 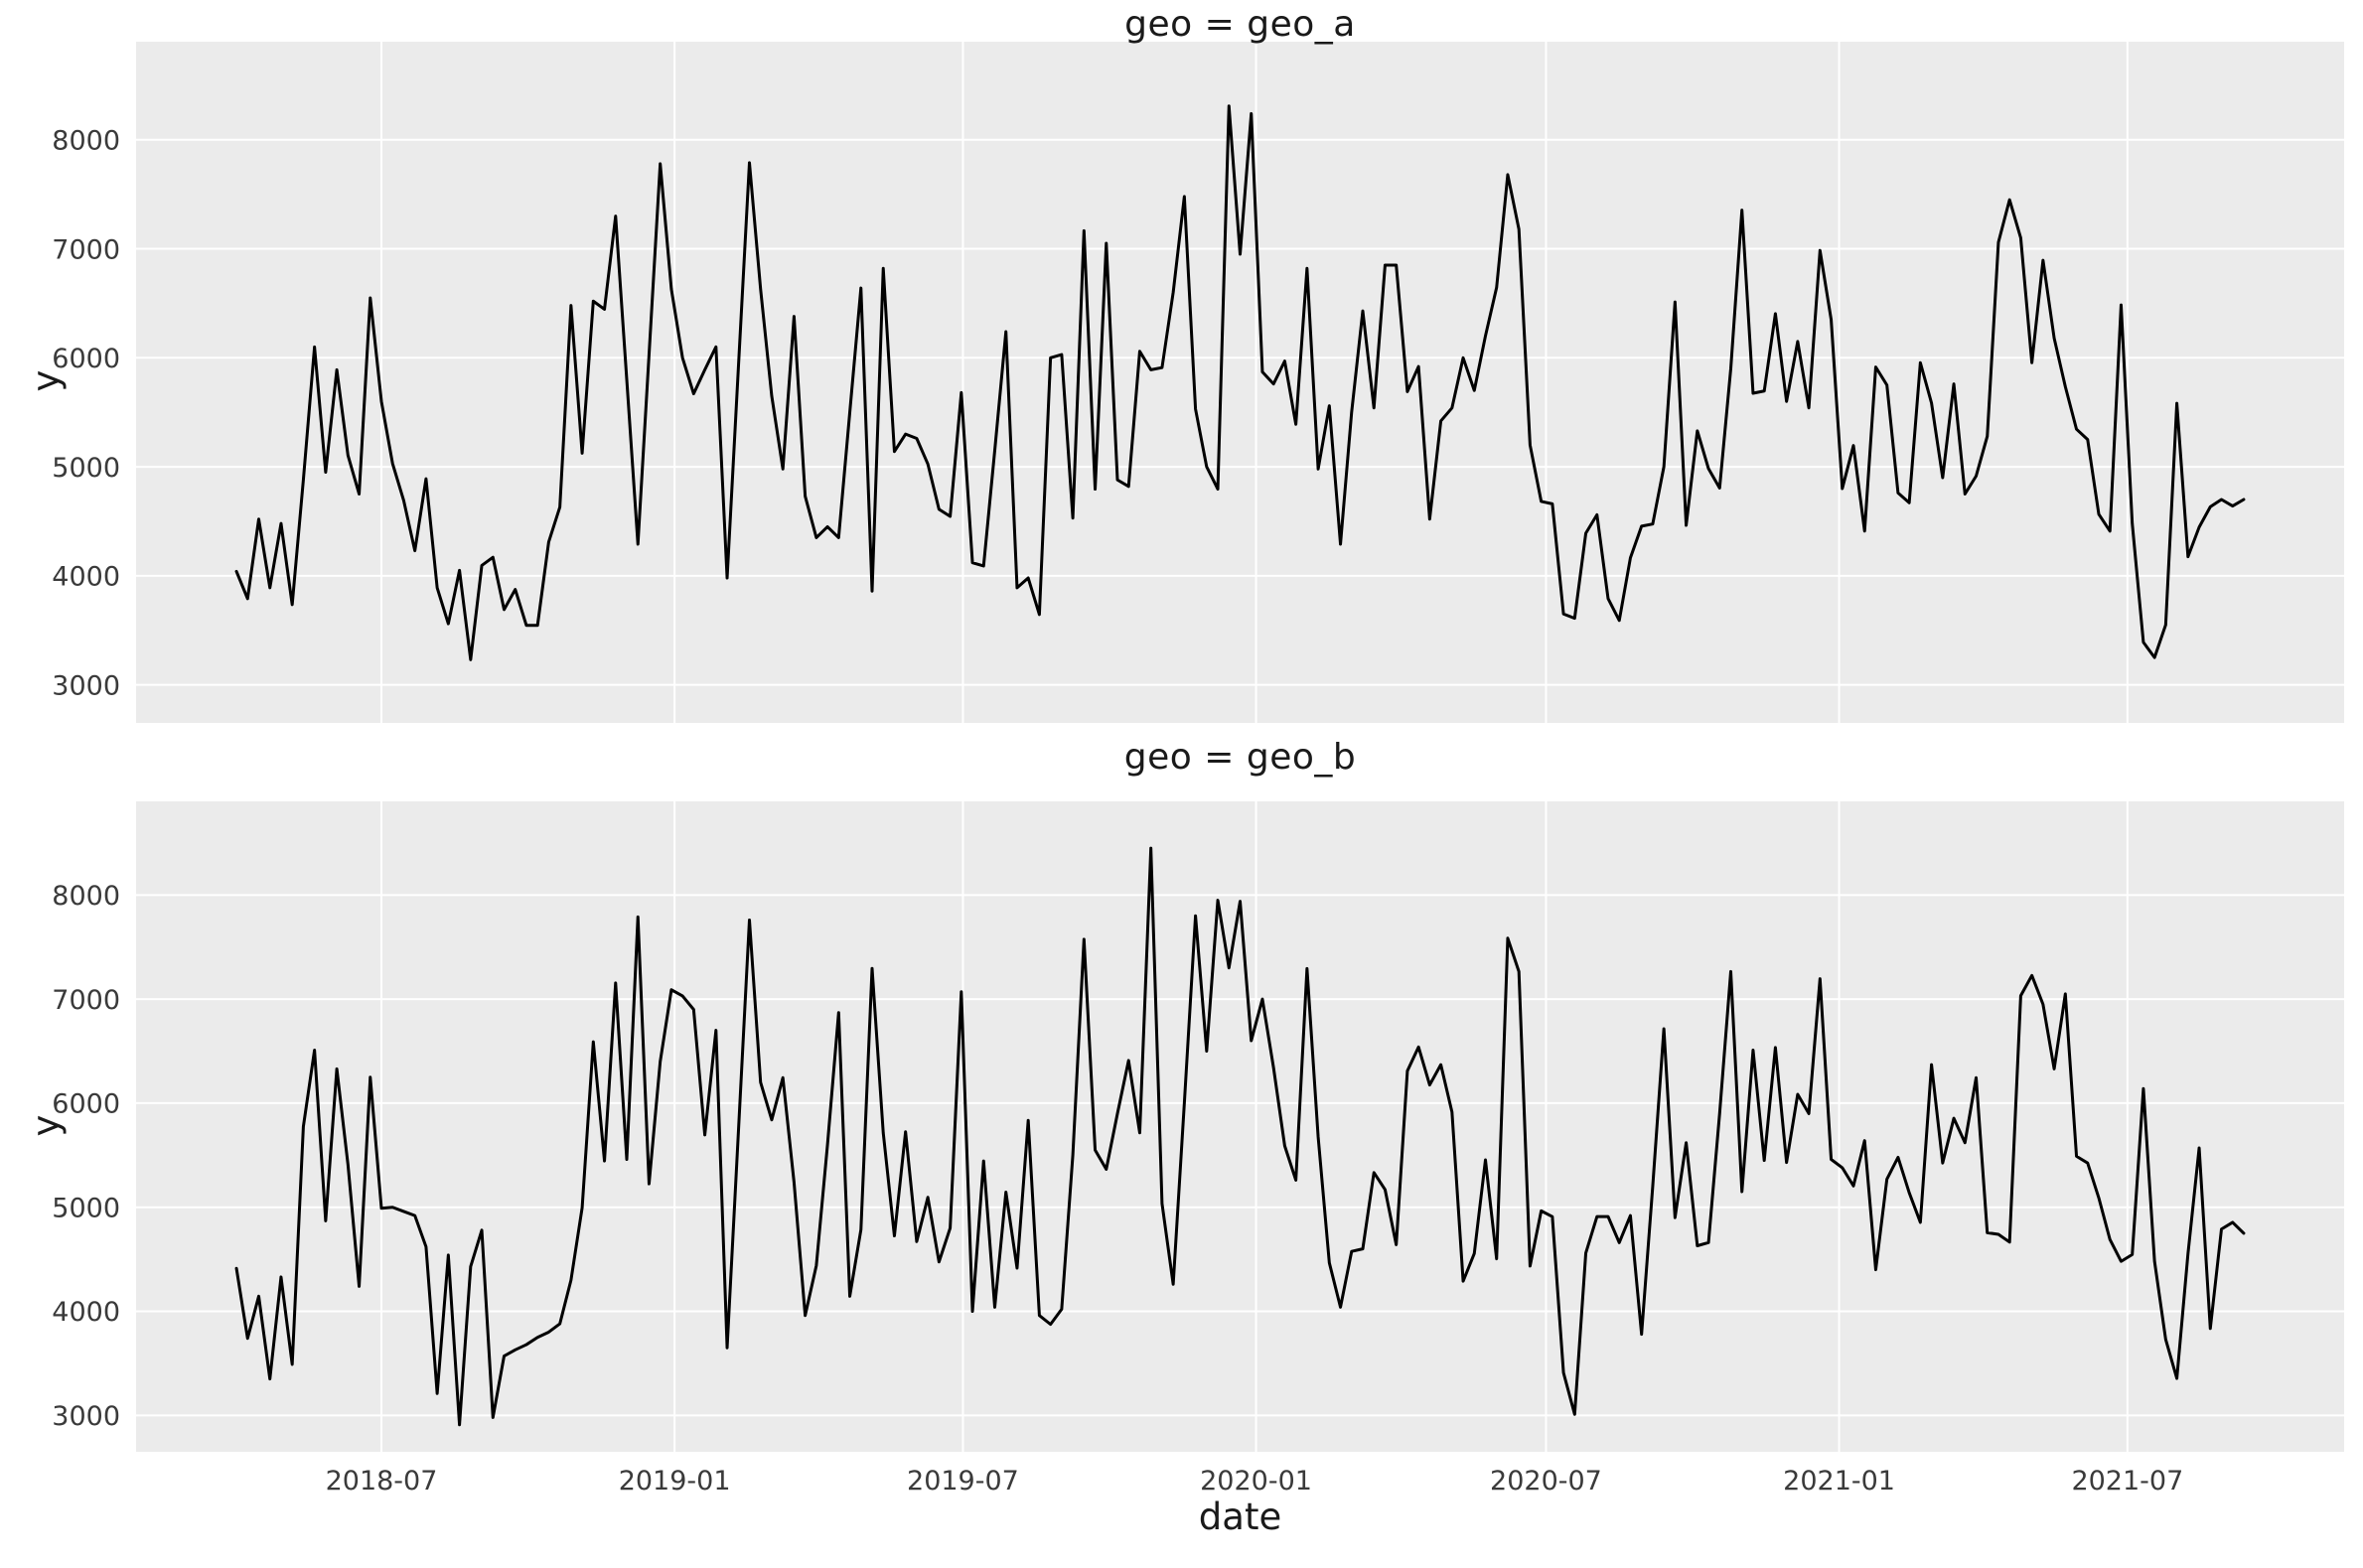 What do you see at coordinates (46, 380) in the screenshot?
I see `y-axis-label-geo-a: y` at bounding box center [46, 380].